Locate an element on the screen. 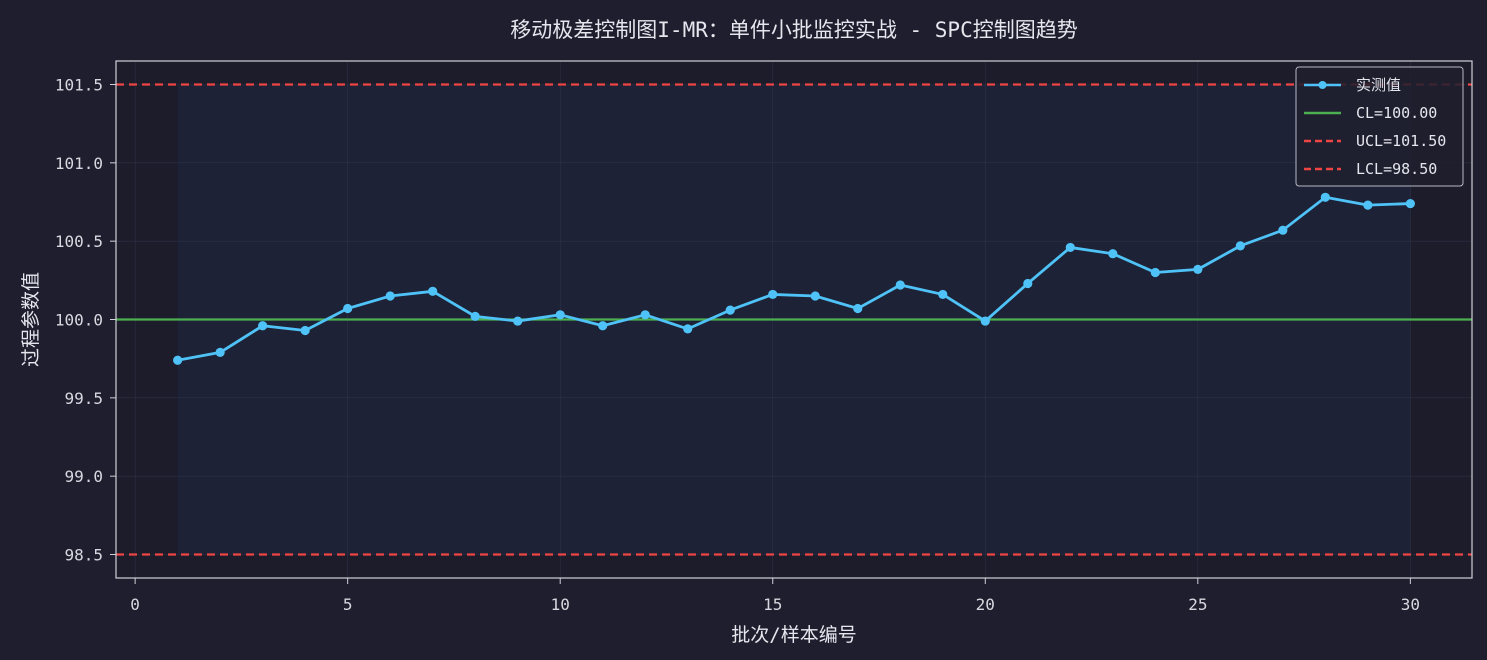 The width and height of the screenshot is (1487, 660). chart-title: 移动极差控制图I-MR：单件小批监控实战 - SPC控制图趋势 is located at coordinates (793, 30).